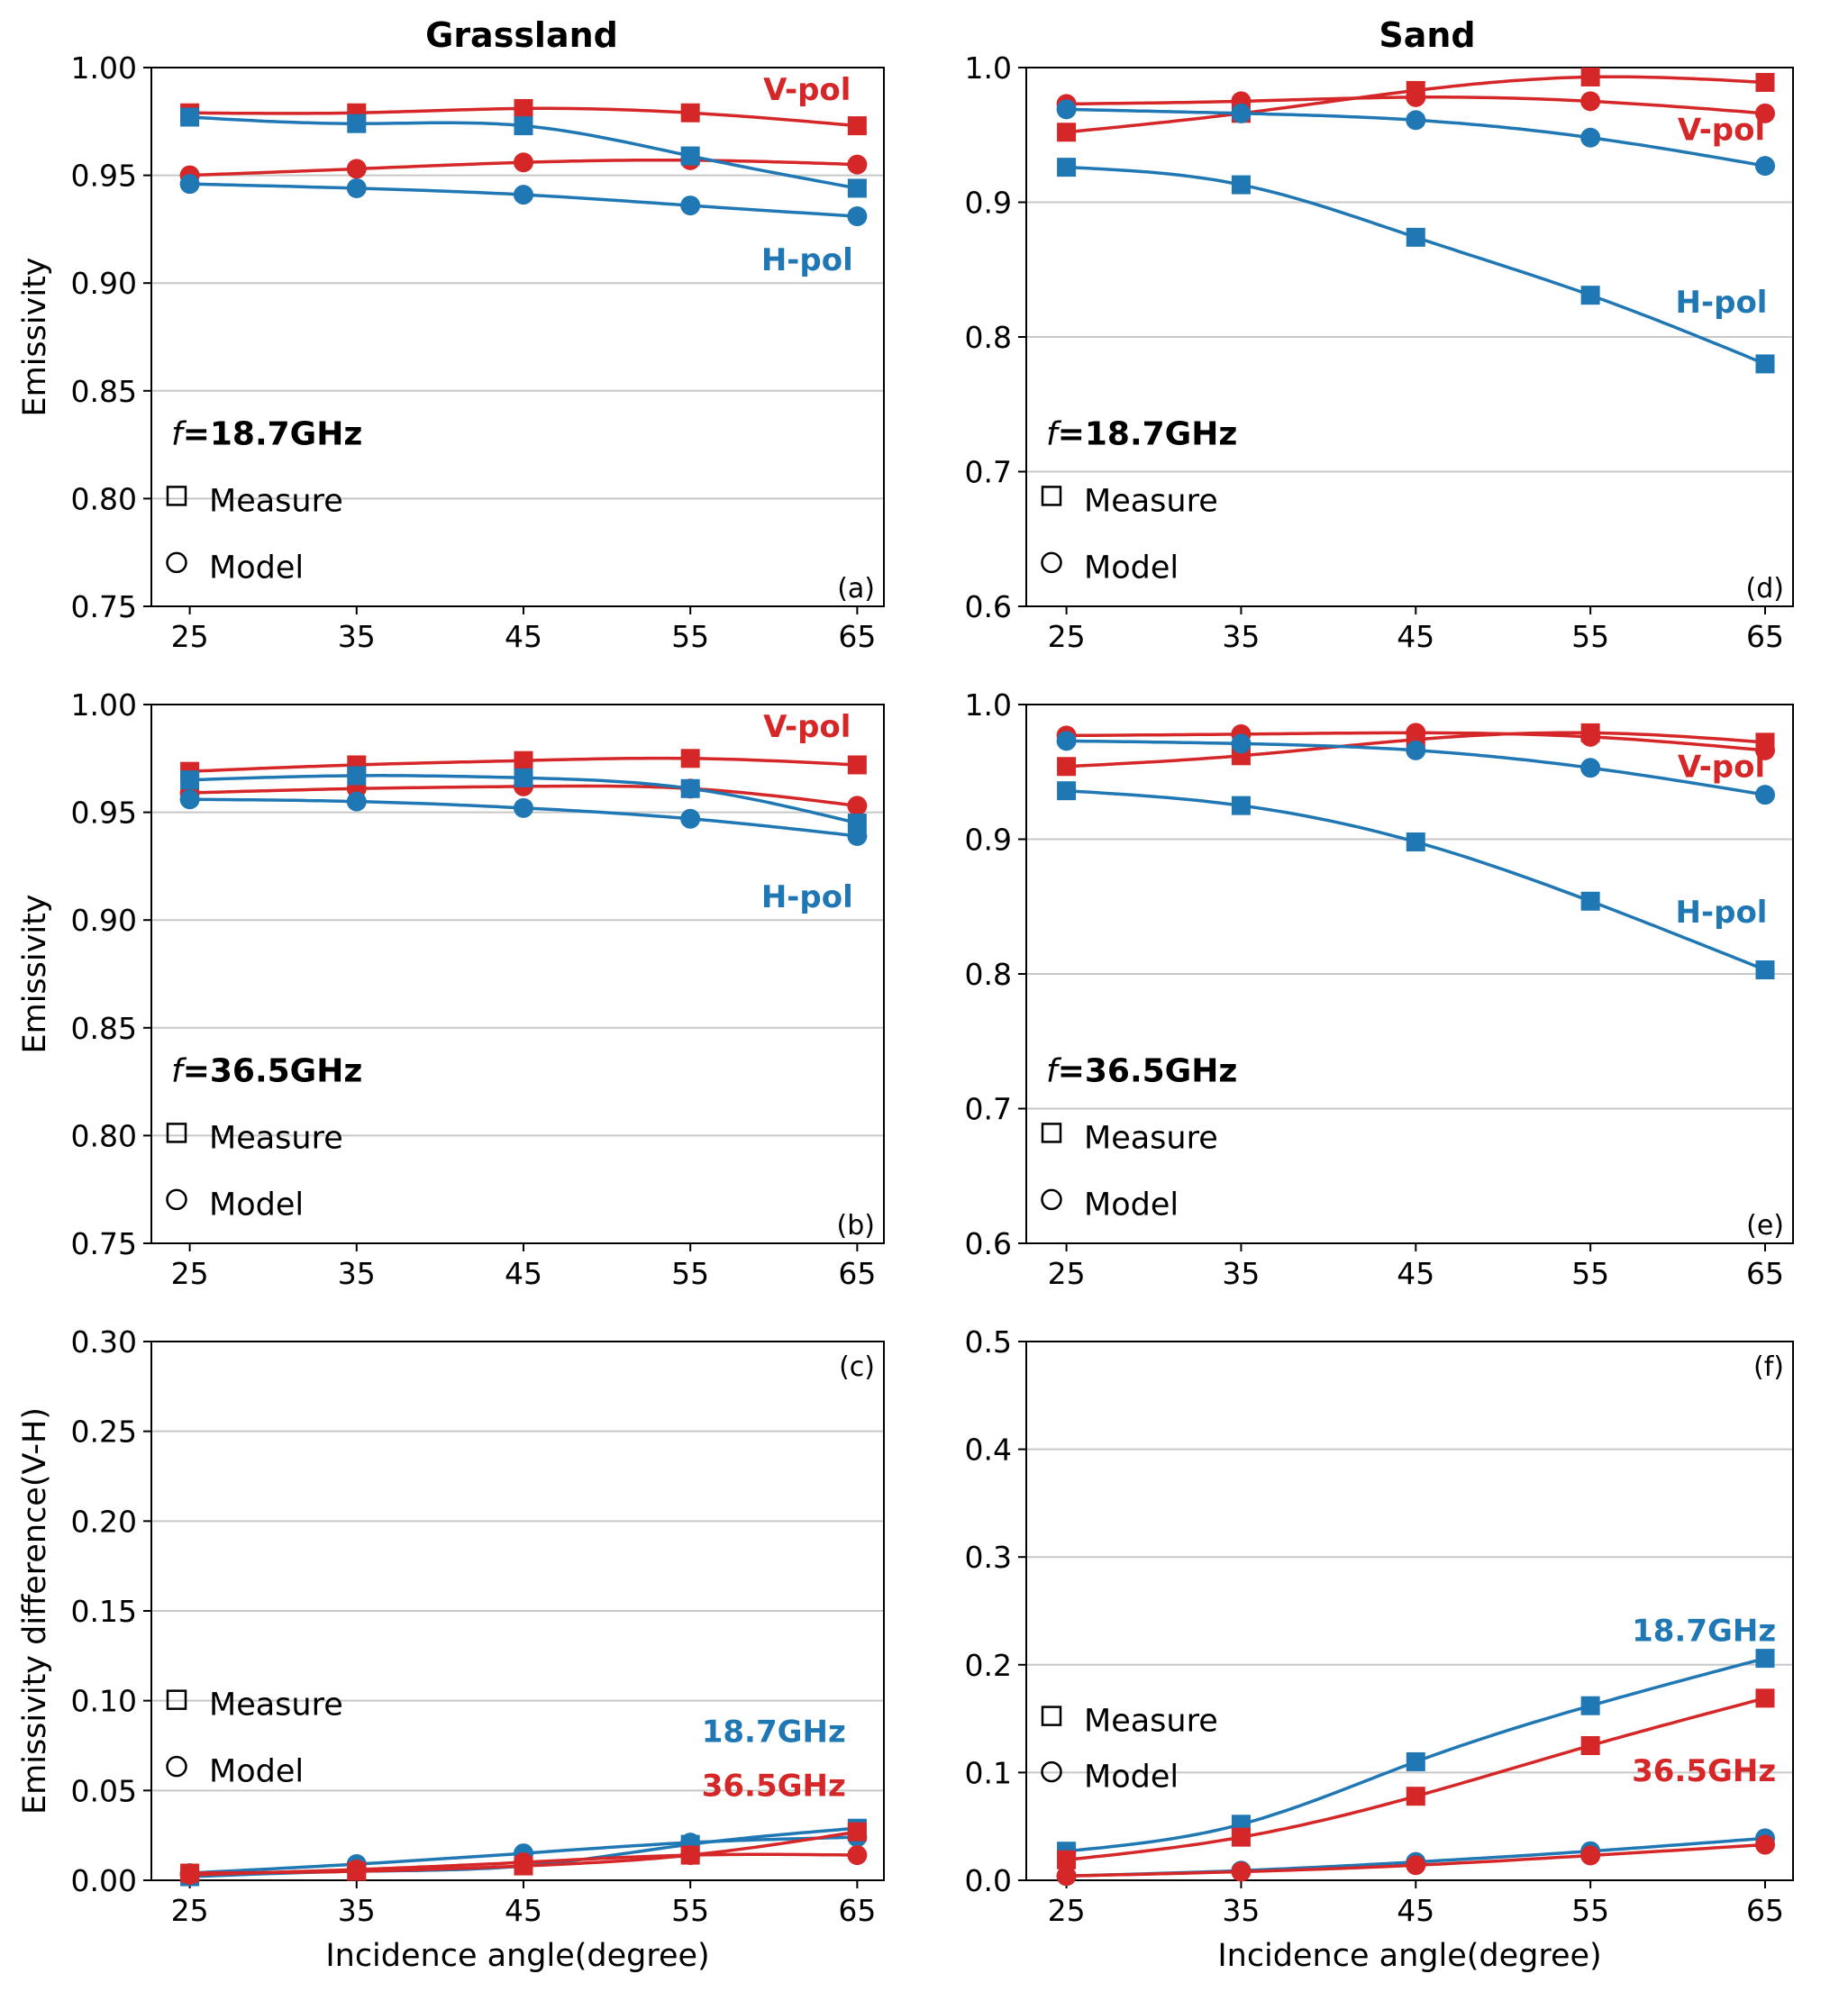 The height and width of the screenshot is (1992, 1848). Describe the element at coordinates (1148, 435) in the screenshot. I see `frequency-value: =18.7GHz` at that location.